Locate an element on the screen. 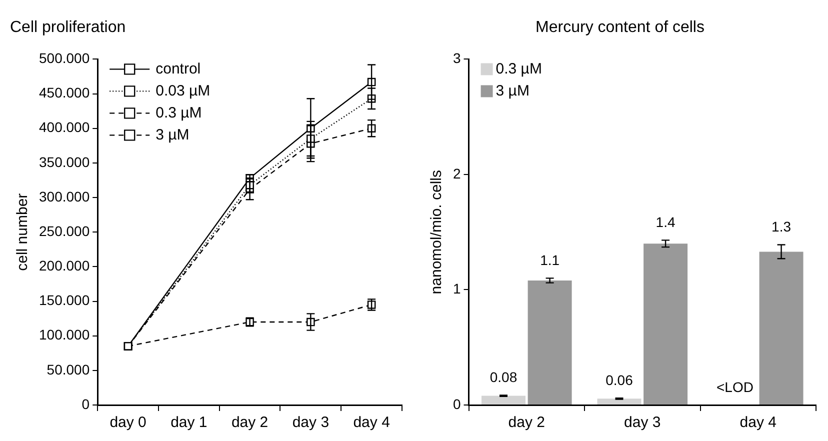  y-tick-label: 400.000 is located at coordinates (64, 127).